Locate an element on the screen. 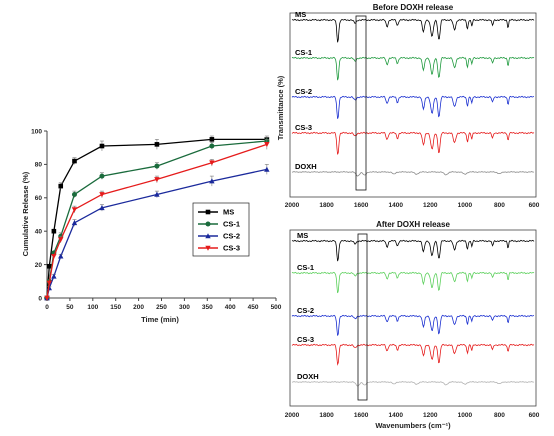 The image size is (554, 436). x-tick-label: 300 is located at coordinates (184, 307).